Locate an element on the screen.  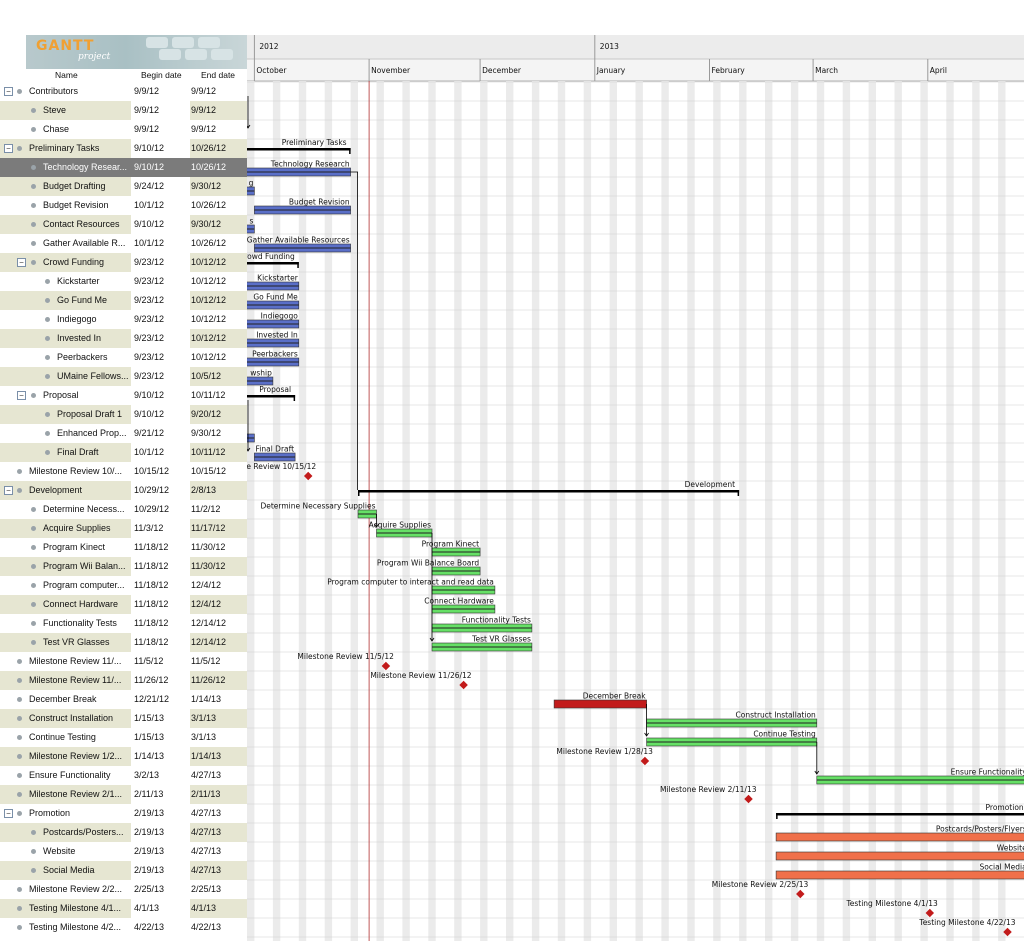
task-row: Testing Milestone 4/1... 4/1/13 4/1/13 is located at coordinates (123, 908).